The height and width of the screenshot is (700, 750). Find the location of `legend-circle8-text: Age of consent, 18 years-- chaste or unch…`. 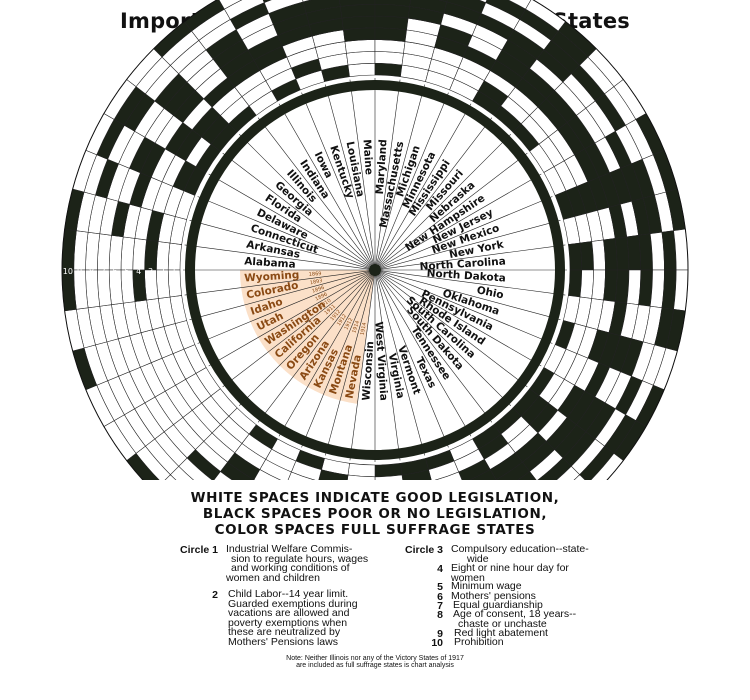

legend-circle8-text: Age of consent, 18 years-- chaste or unch… is located at coordinates (515, 619).